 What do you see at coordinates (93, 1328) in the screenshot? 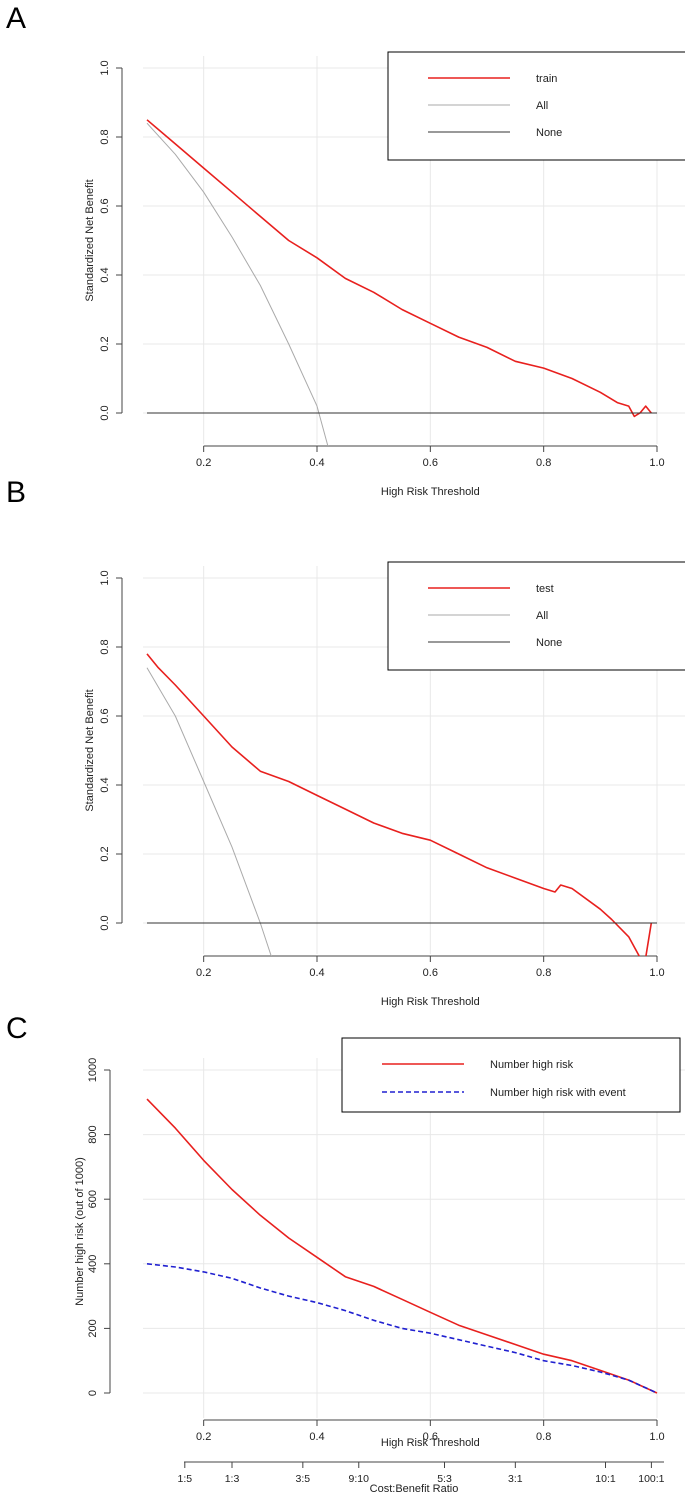
I see `y-tick-label: 200` at bounding box center [93, 1328].